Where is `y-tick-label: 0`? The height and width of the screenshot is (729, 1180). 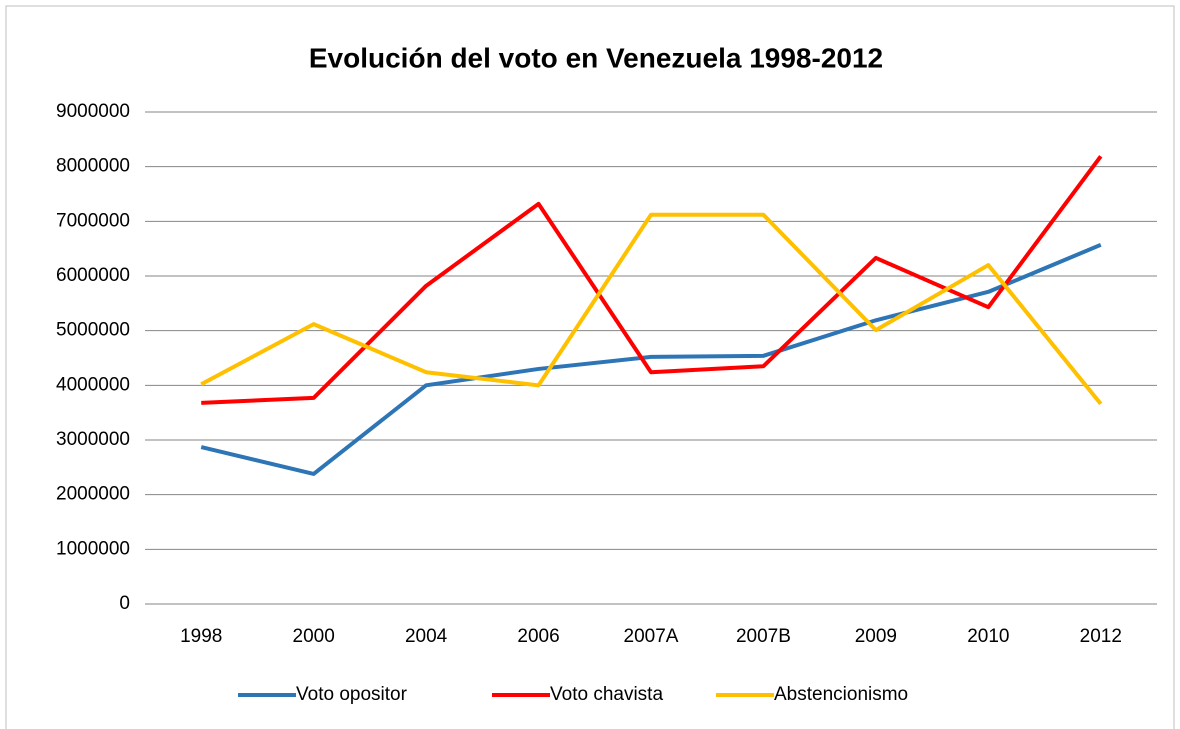
y-tick-label: 0 is located at coordinates (124, 603).